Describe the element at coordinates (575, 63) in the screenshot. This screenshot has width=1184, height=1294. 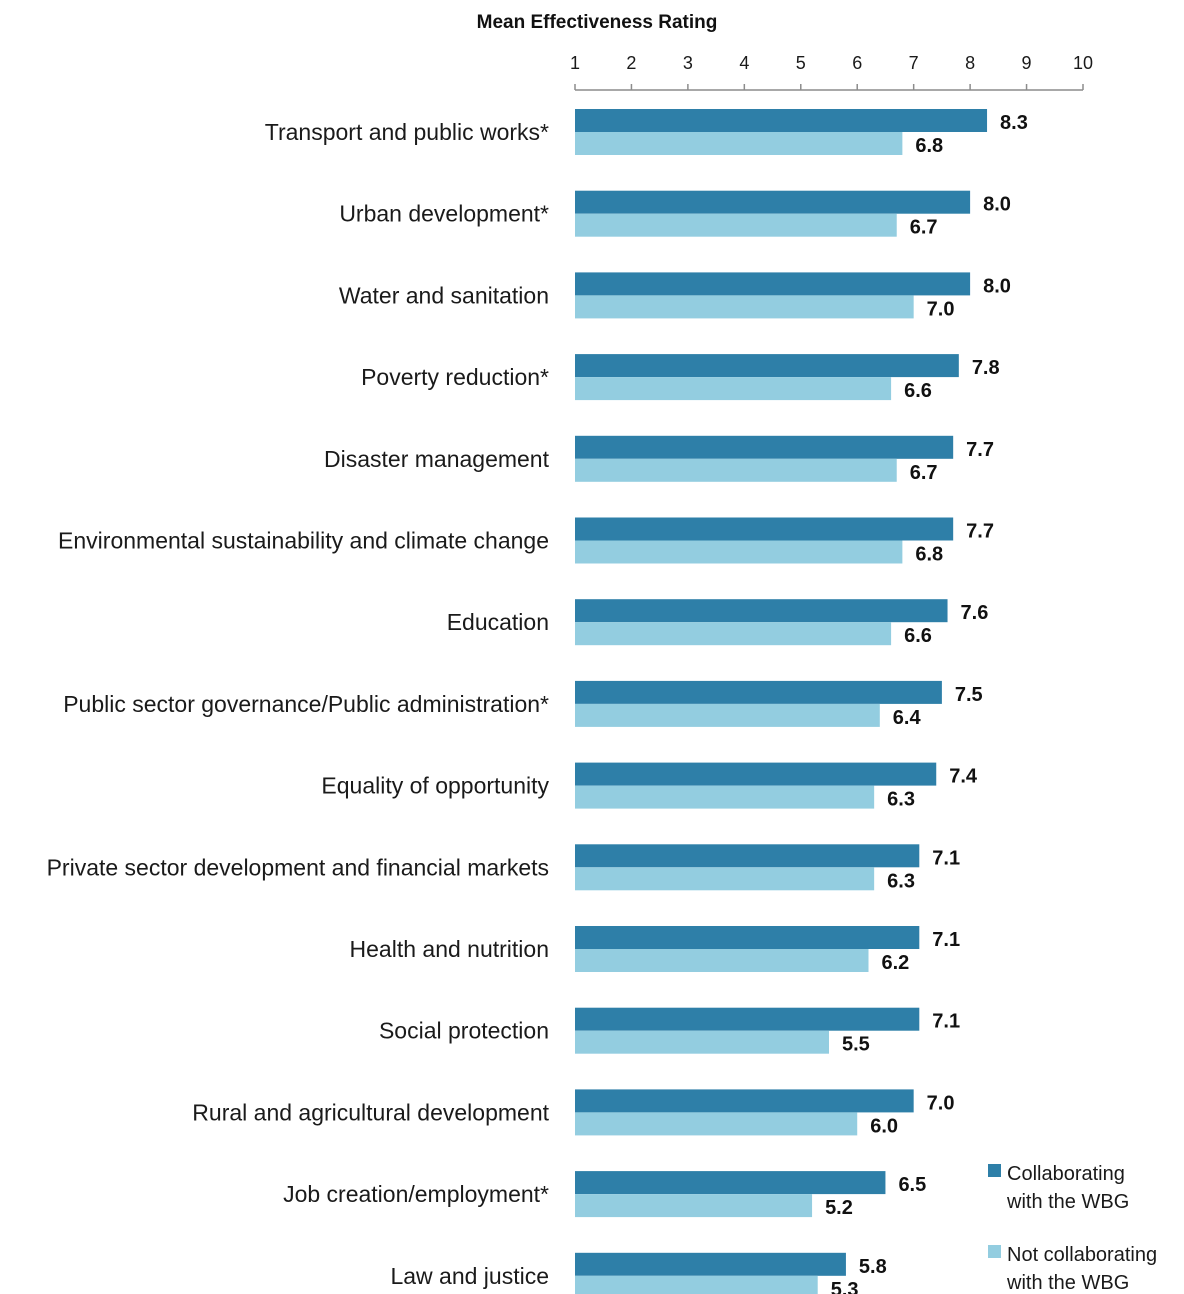
I see `x-tick-label: 1` at that location.